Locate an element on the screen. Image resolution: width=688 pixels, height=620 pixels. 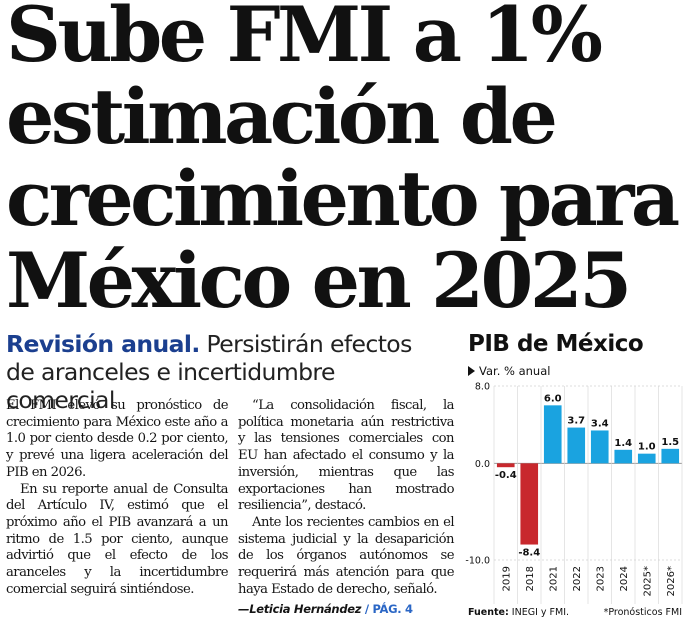
x-tick-label: 2022 is located at coordinates (577, 578).